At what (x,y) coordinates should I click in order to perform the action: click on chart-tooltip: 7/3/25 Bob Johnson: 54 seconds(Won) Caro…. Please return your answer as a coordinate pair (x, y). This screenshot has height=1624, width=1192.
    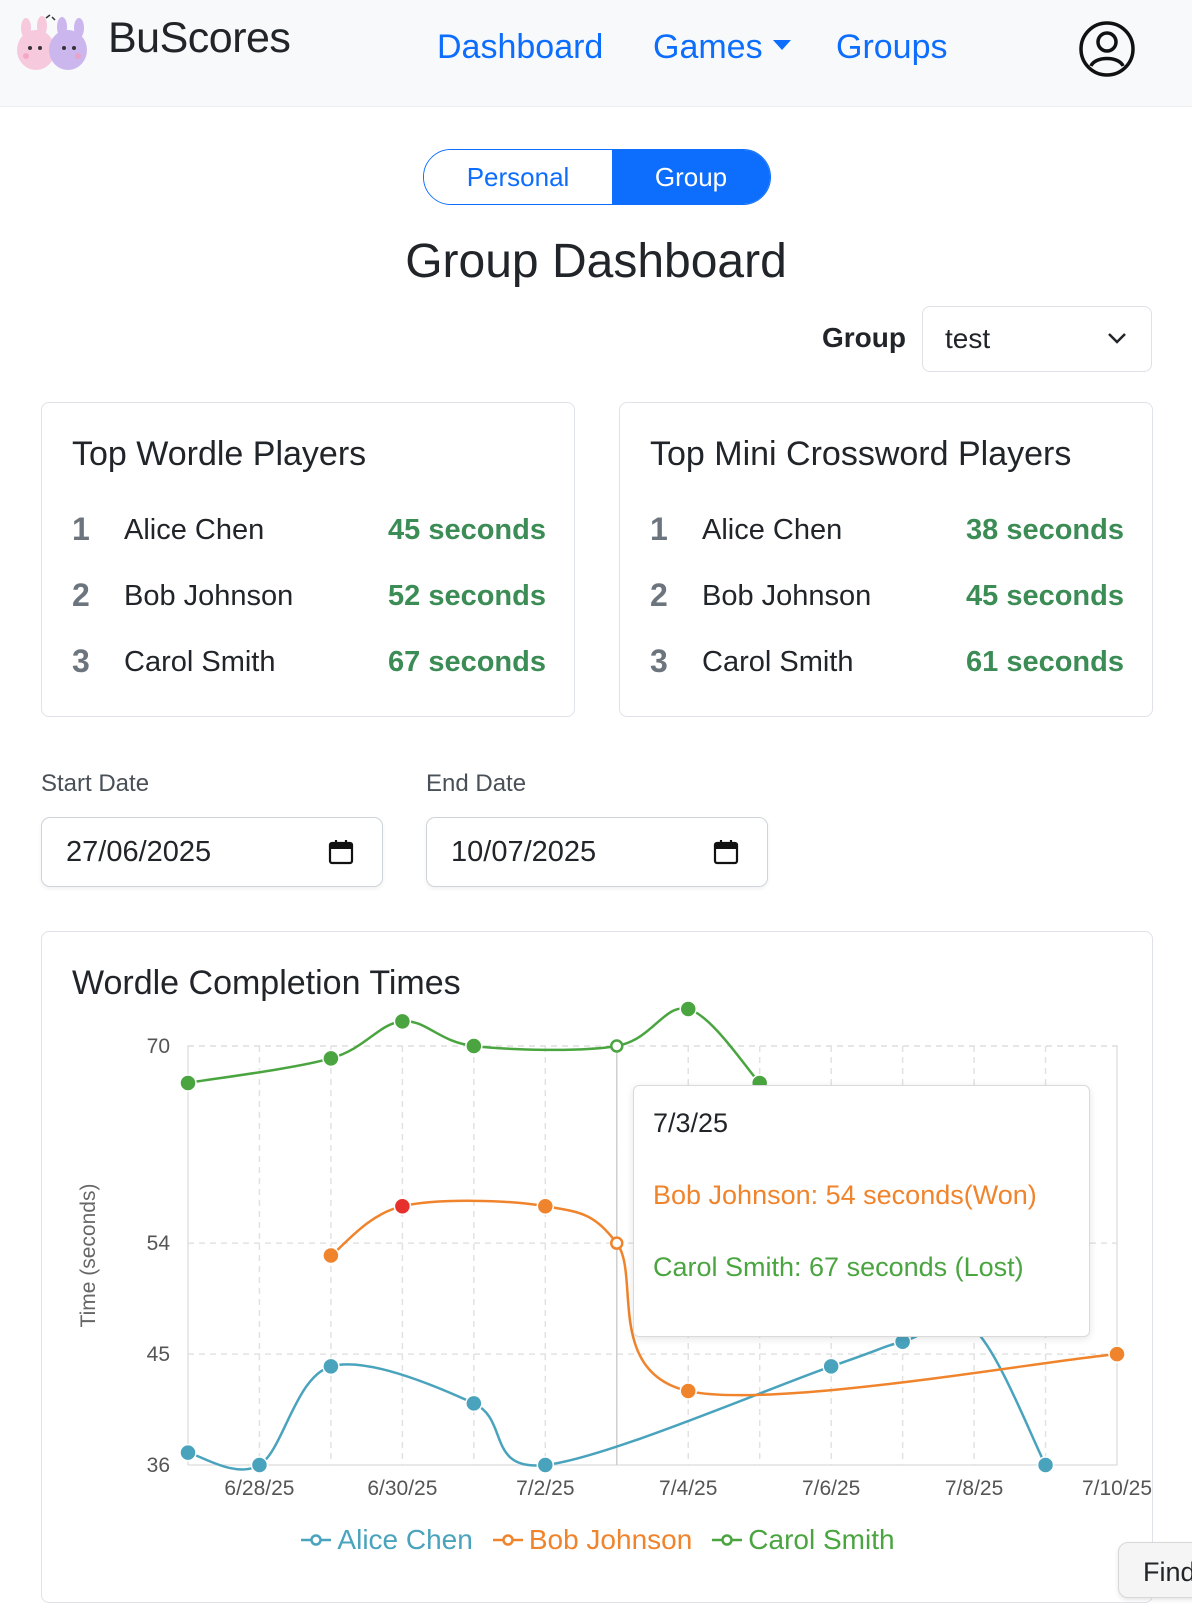
    Looking at the image, I should click on (861, 1211).